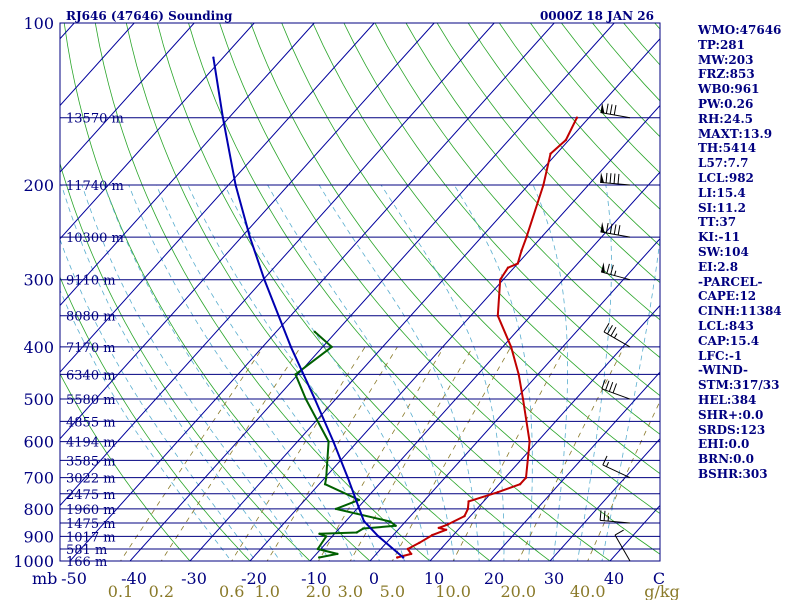 The height and width of the screenshot is (600, 800). Describe the element at coordinates (740, 311) in the screenshot. I see `sounding-index-item: CINH:11384` at that location.